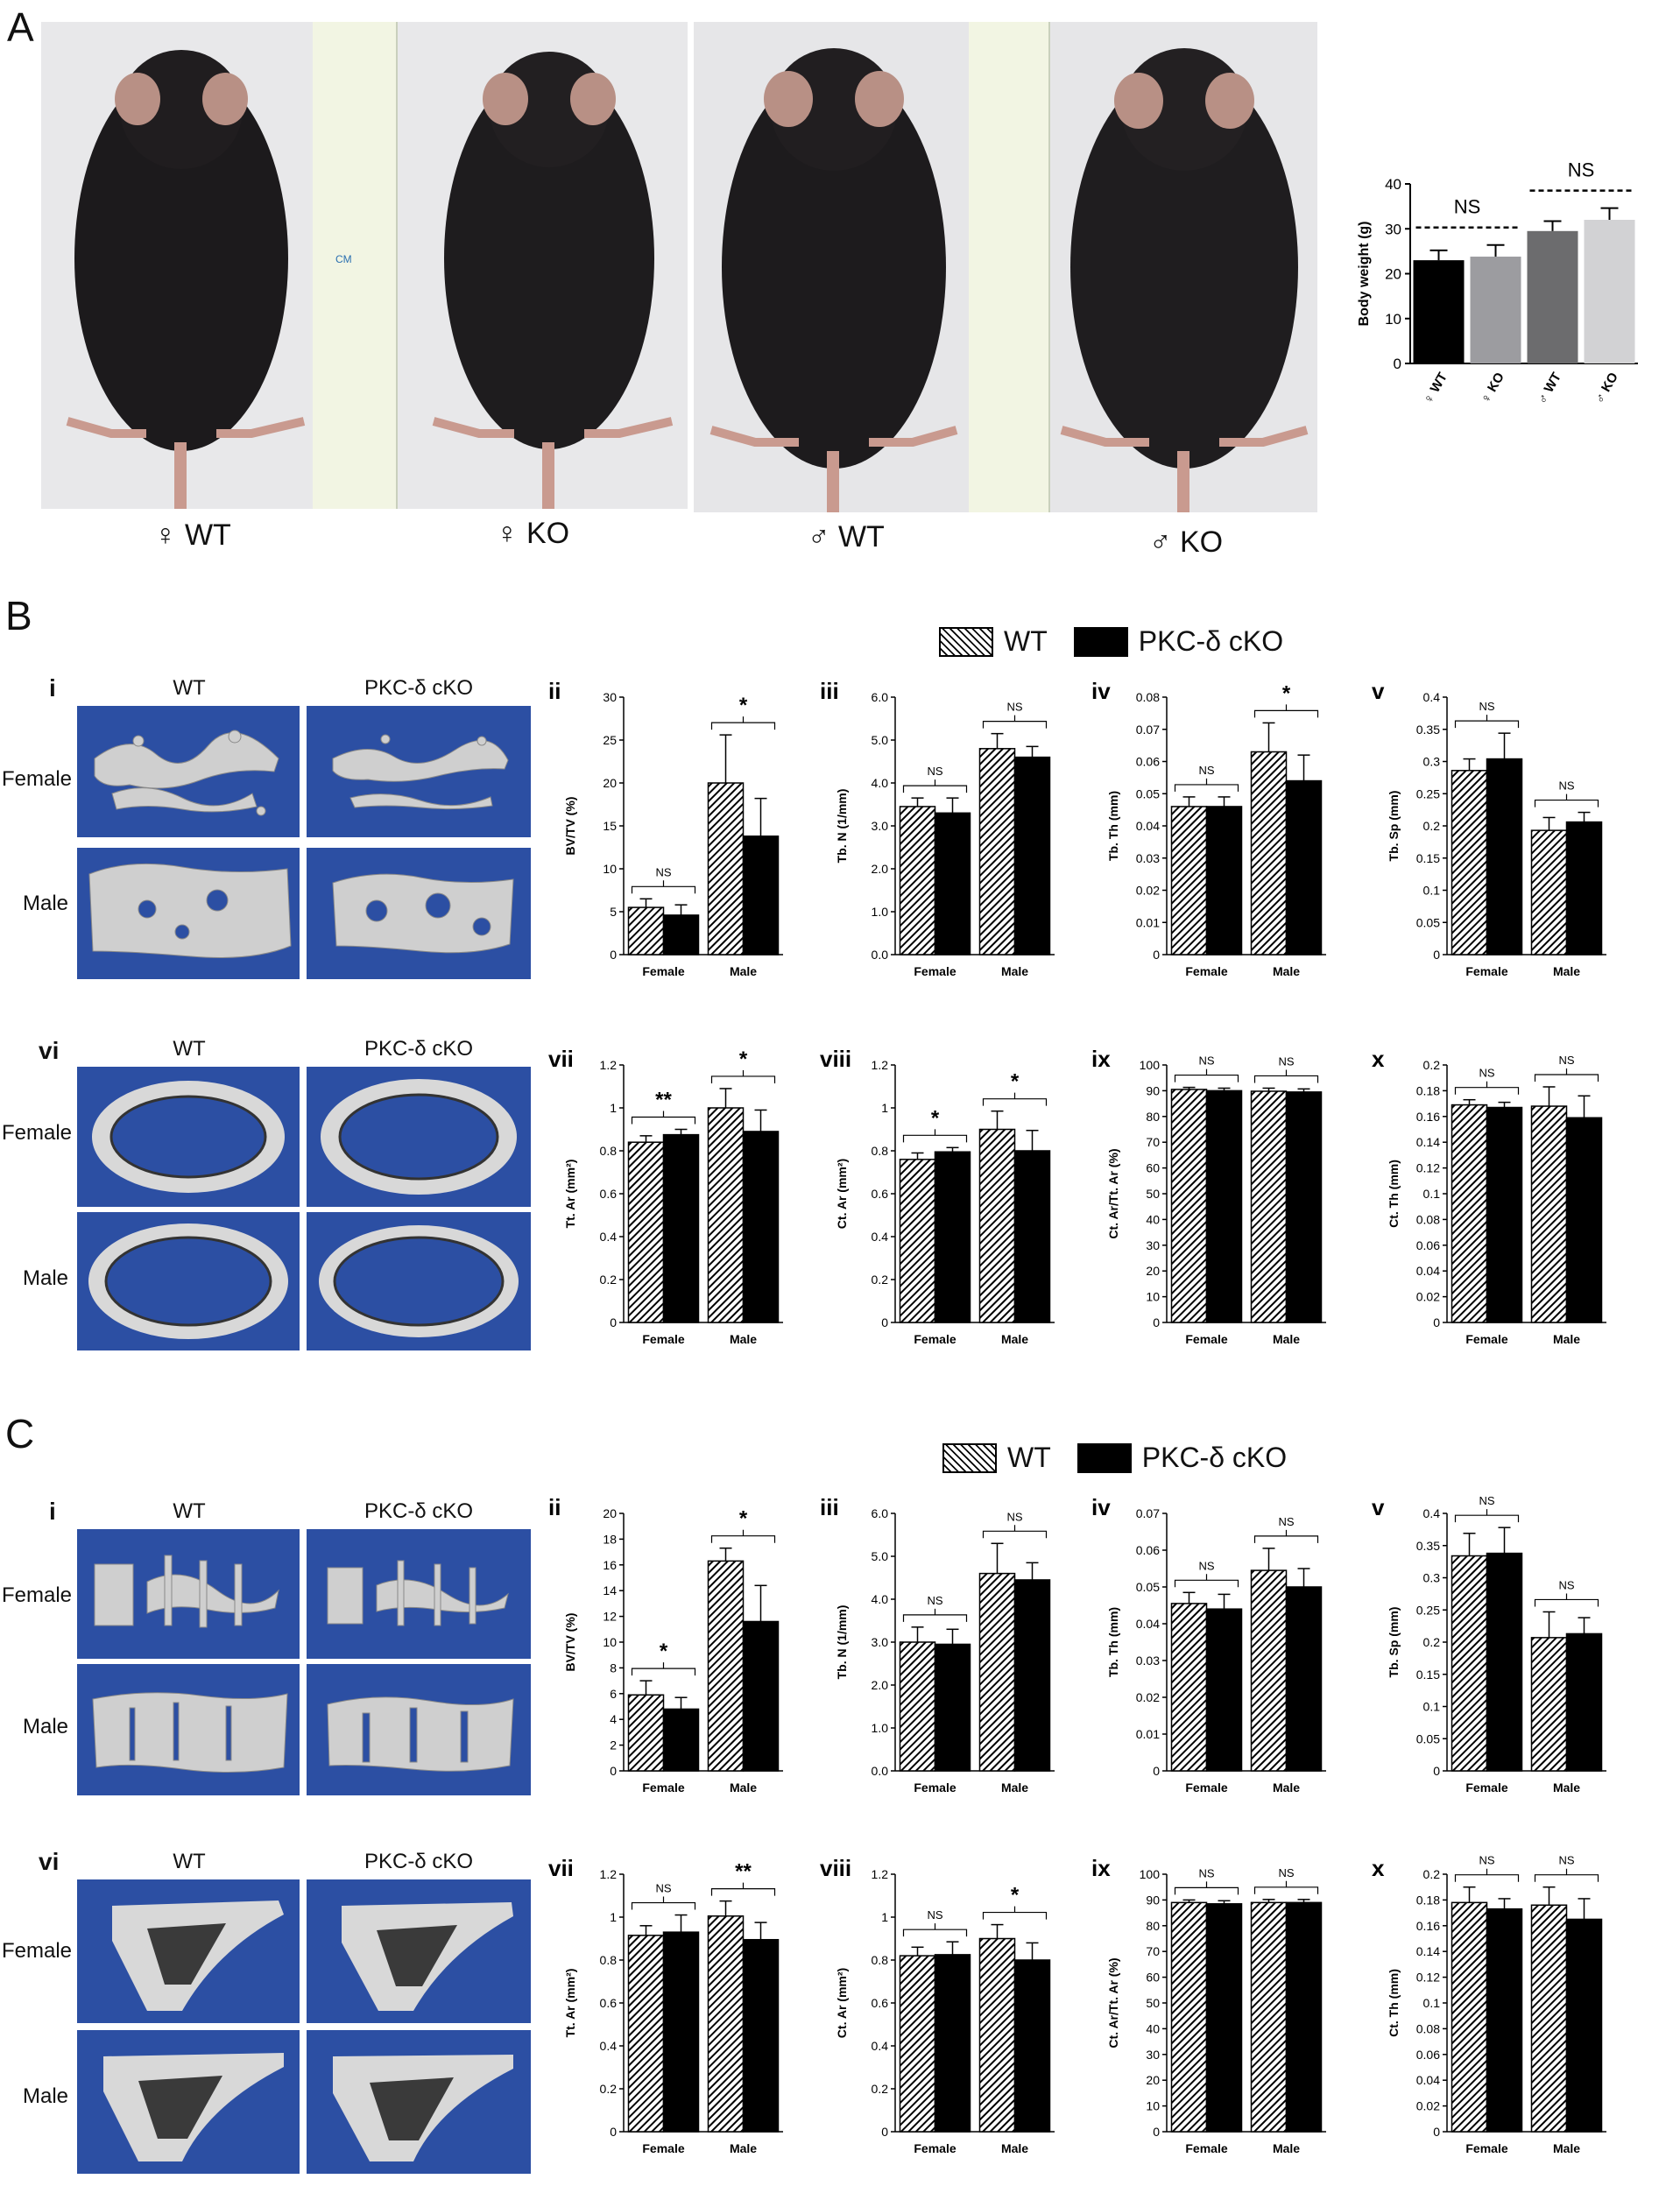 Image resolution: width=1680 pixels, height=2186 pixels. Describe the element at coordinates (613, 1917) in the screenshot. I see `y-tick-label: 1` at that location.